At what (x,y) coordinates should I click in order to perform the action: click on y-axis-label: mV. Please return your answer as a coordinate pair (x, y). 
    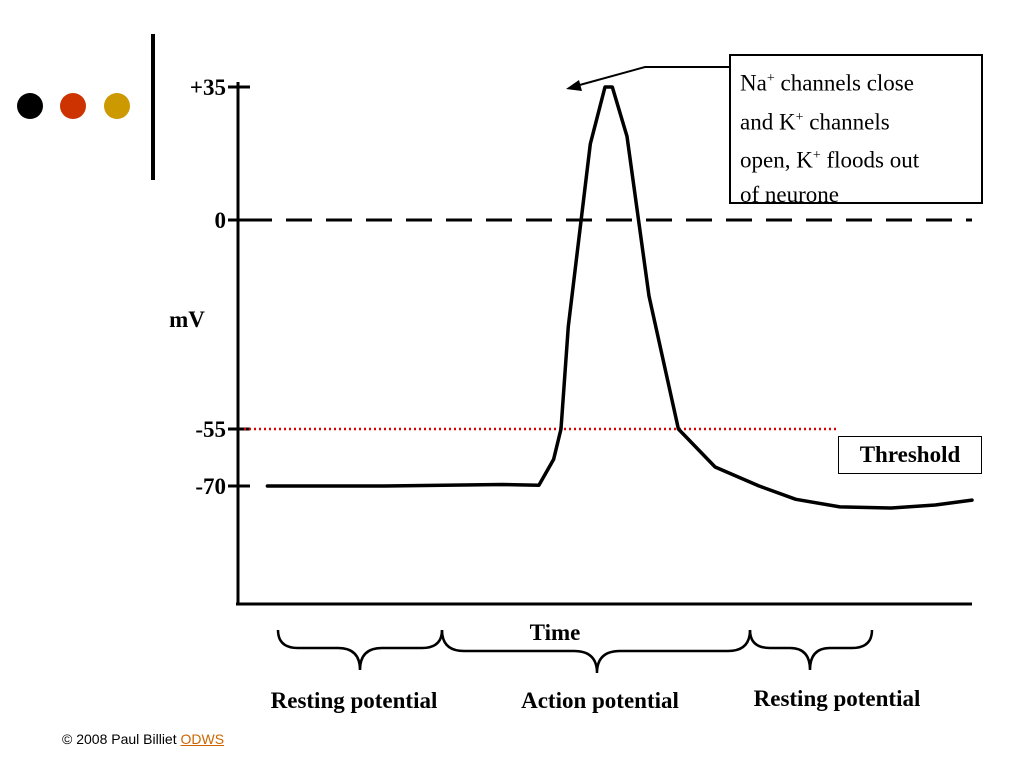
    Looking at the image, I should click on (187, 319).